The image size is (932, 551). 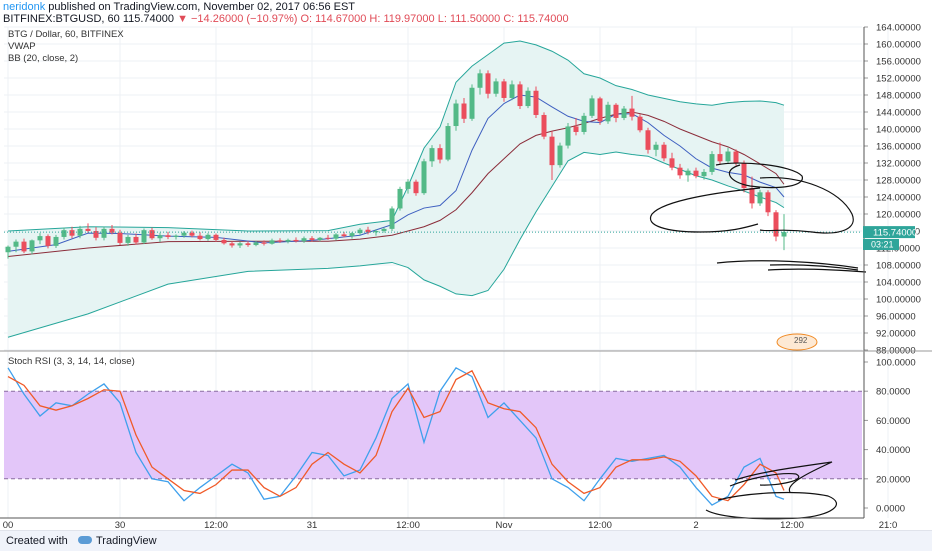 What do you see at coordinates (24, 7) in the screenshot?
I see `author-link: neridonk` at bounding box center [24, 7].